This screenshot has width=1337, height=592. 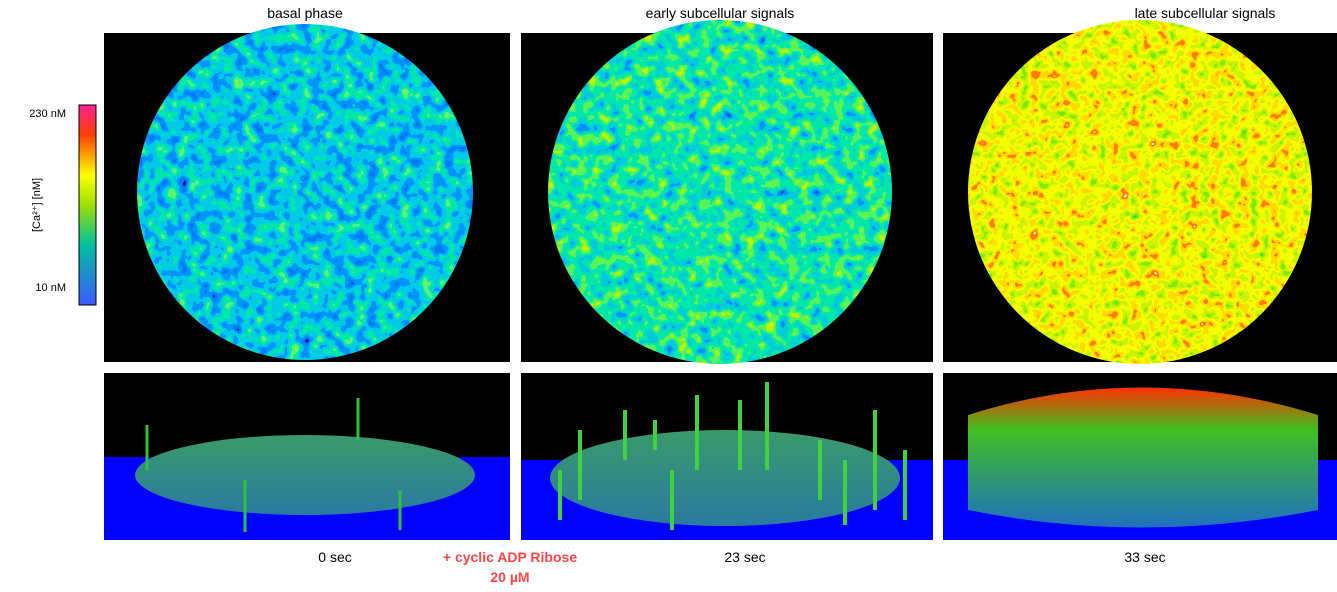 I want to click on panel-title: late subcellular signals, so click(x=1205, y=13).